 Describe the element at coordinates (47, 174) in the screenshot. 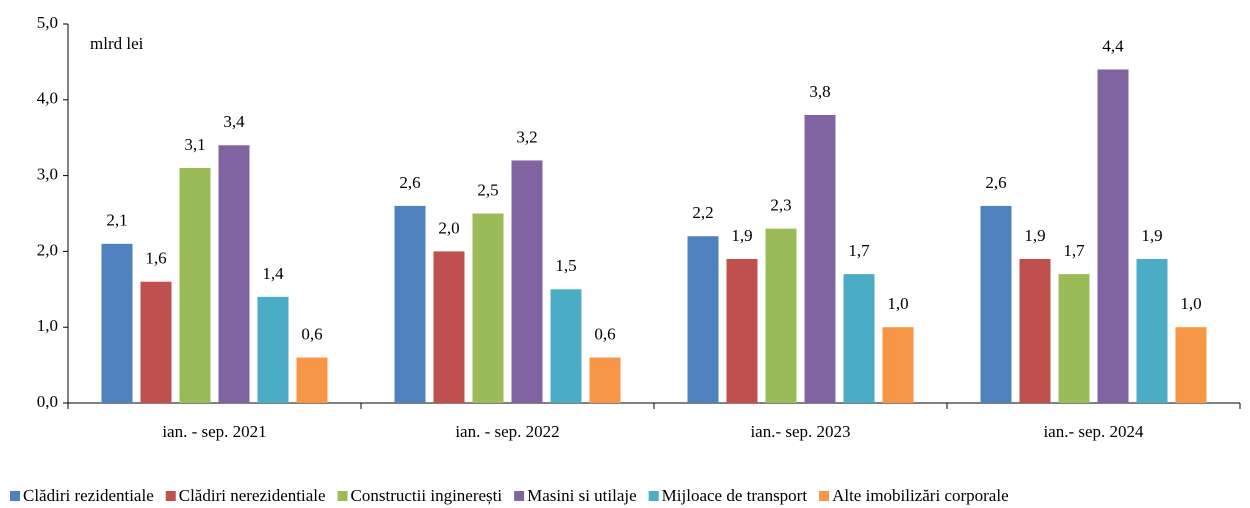

I see `y-tick-label: 3,0` at that location.